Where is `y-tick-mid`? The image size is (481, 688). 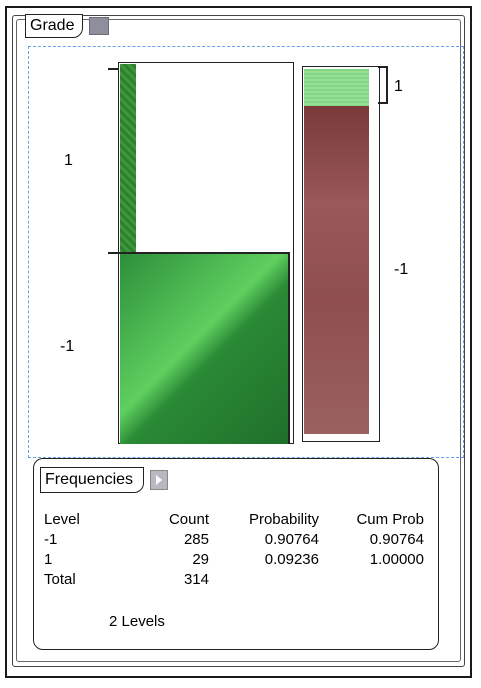 y-tick-mid is located at coordinates (114, 253).